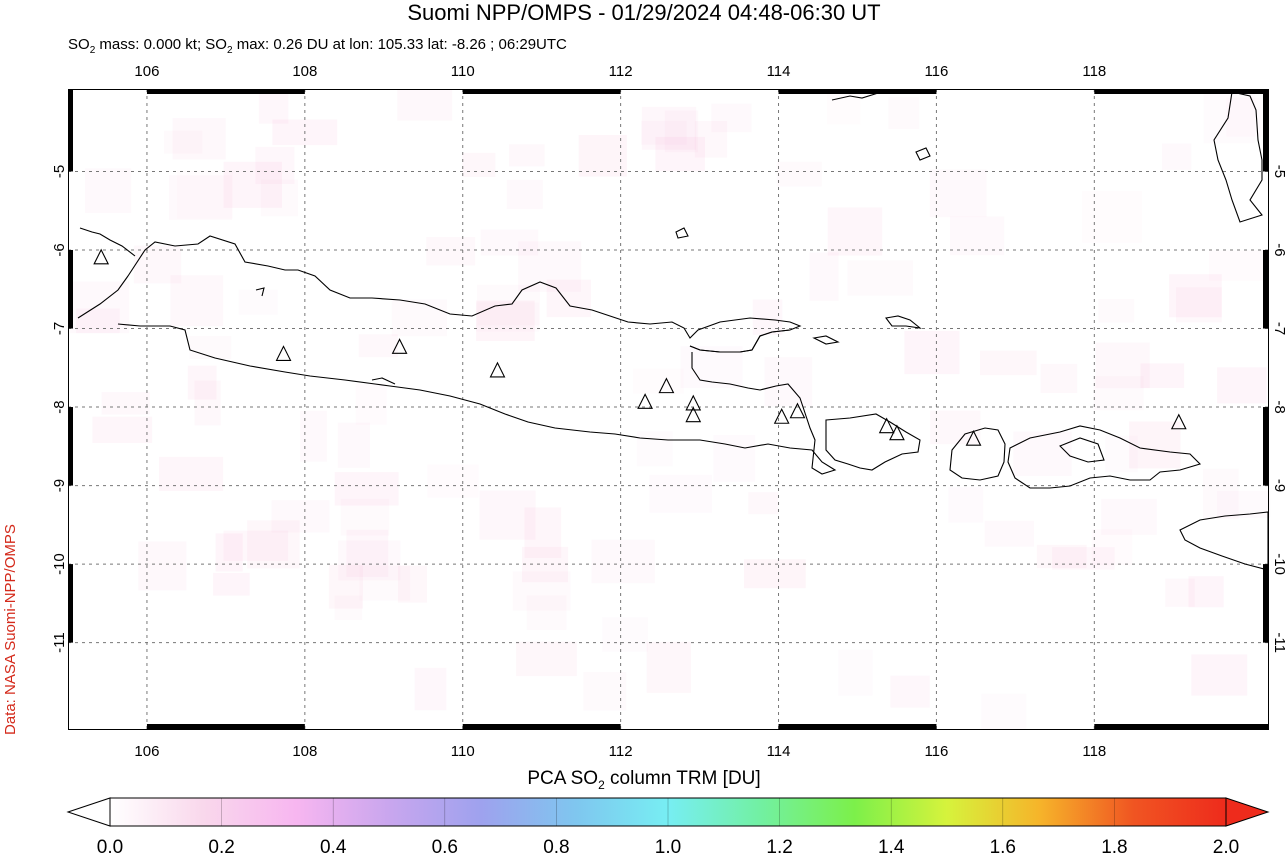 The width and height of the screenshot is (1288, 855). I want to click on colorbar-tick-label: 0.6, so click(445, 846).